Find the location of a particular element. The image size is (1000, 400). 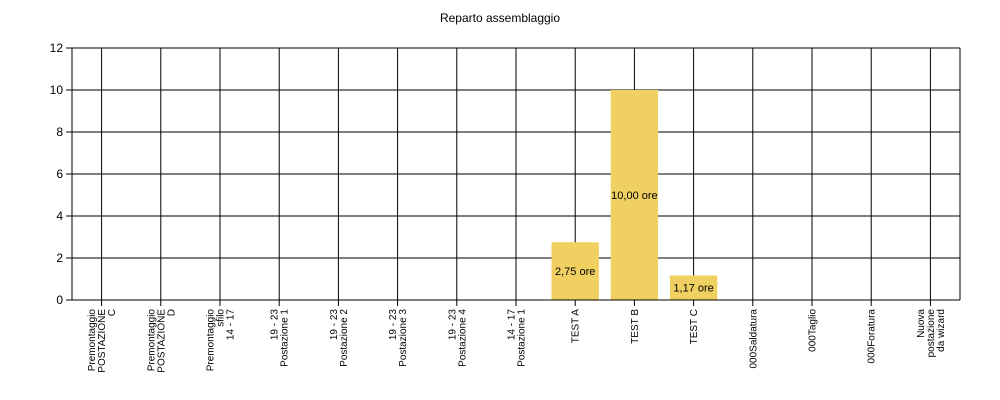

y-tick-label: 0 is located at coordinates (59, 300).